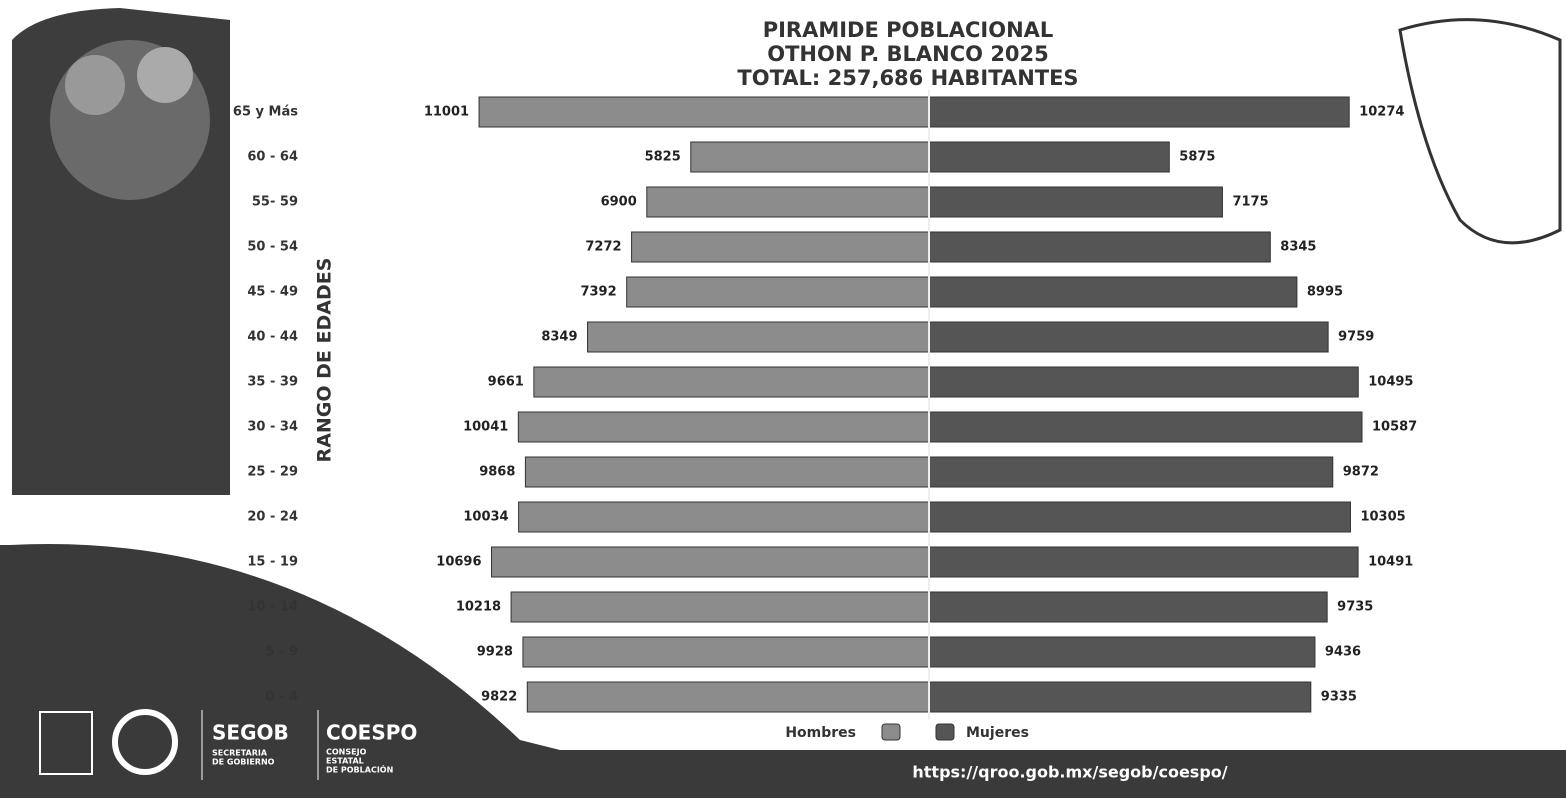 The image size is (1566, 798). What do you see at coordinates (663, 157) in the screenshot?
I see `value-label: 5825` at bounding box center [663, 157].